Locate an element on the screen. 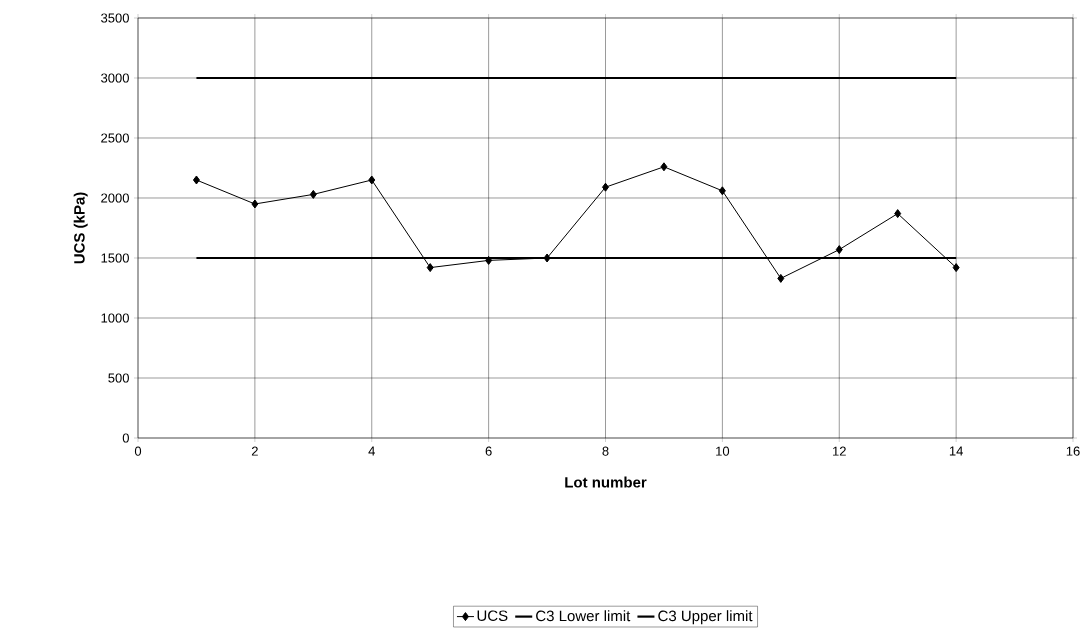 The width and height of the screenshot is (1091, 630). x-tick-label: 14 is located at coordinates (956, 451).